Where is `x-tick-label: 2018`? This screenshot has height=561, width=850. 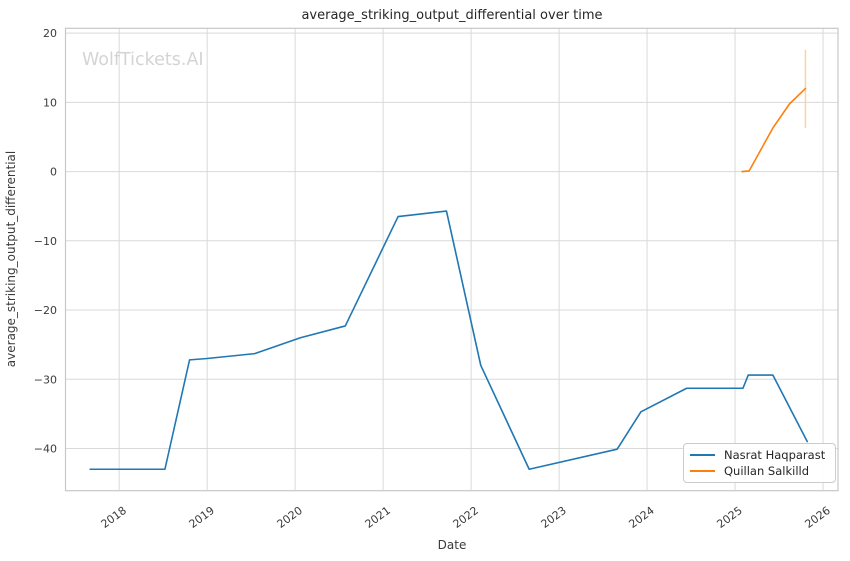
x-tick-label: 2018 is located at coordinates (114, 517).